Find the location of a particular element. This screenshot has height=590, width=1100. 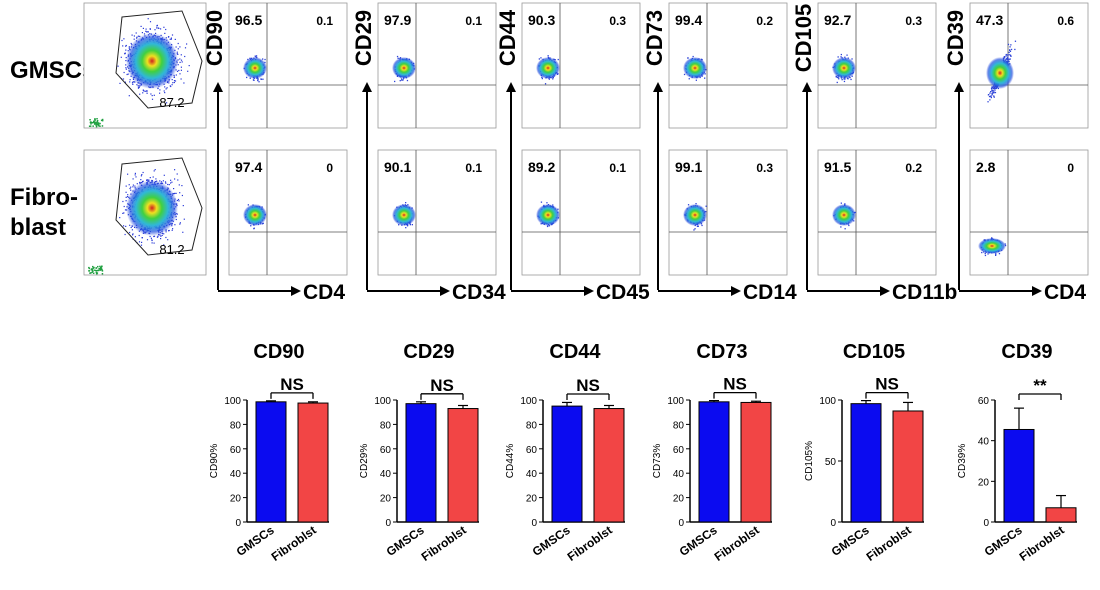

quadrant-ur-value: 0.1 is located at coordinates (324, 21).